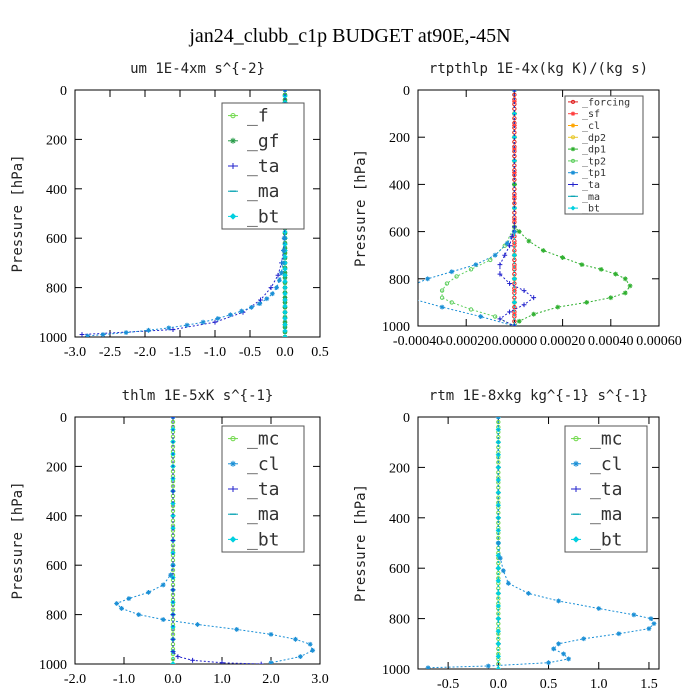 The width and height of the screenshot is (700, 700). Describe the element at coordinates (263, 514) in the screenshot. I see `legend-label: _ma` at that location.